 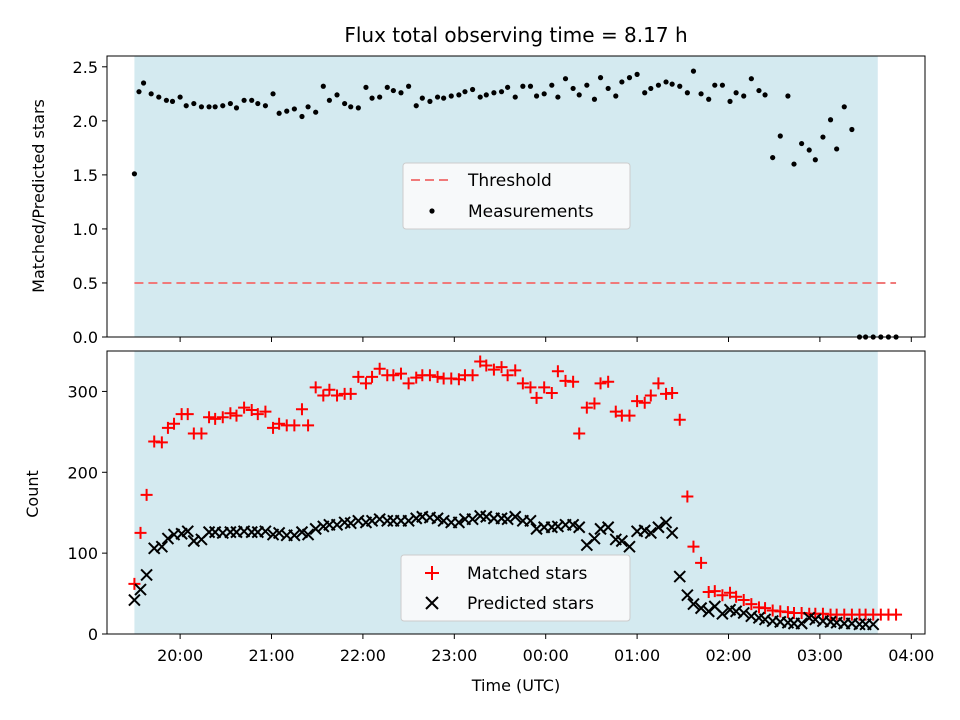 I want to click on y-tick-label: 2.0, so click(x=85, y=121).